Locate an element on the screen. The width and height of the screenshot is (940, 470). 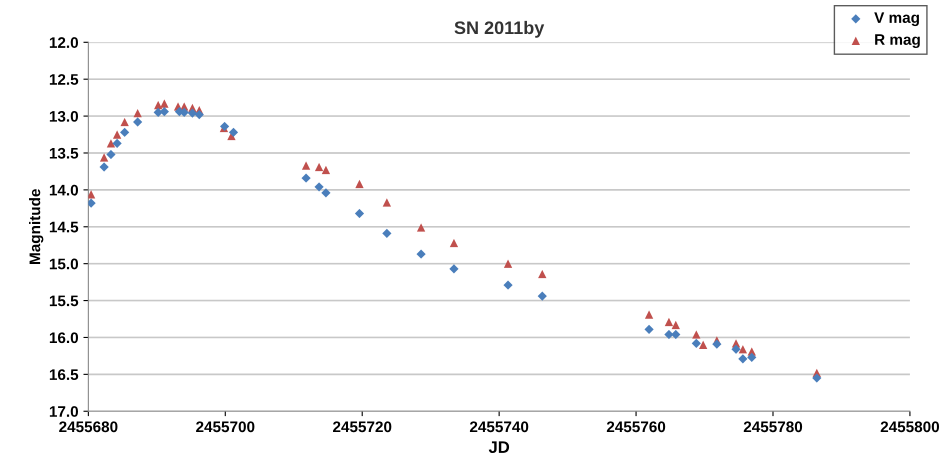
y-tick-label: 15.0 is located at coordinates (64, 264).